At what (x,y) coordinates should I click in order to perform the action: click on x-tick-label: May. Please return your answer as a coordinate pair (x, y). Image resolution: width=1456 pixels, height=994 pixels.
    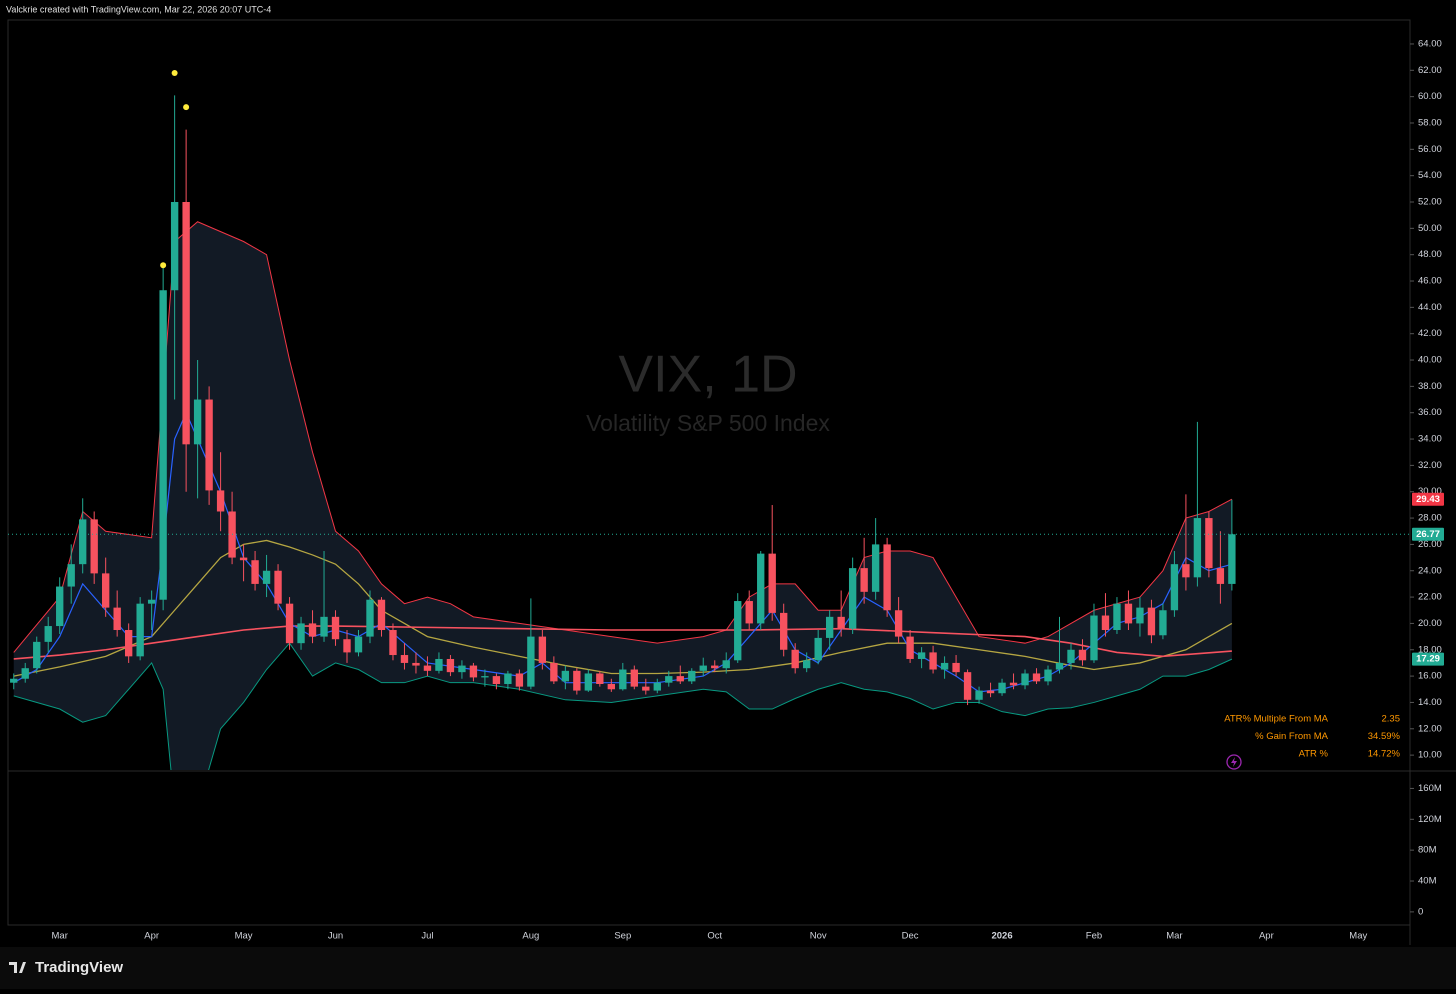
    Looking at the image, I should click on (244, 936).